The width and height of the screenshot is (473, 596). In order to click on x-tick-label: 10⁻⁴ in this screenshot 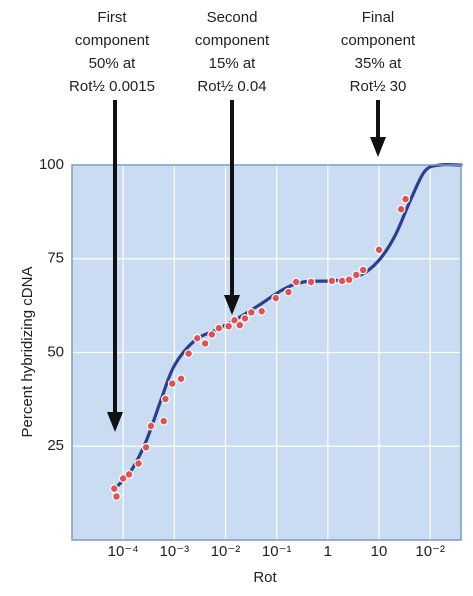, I will do `click(123, 551)`.